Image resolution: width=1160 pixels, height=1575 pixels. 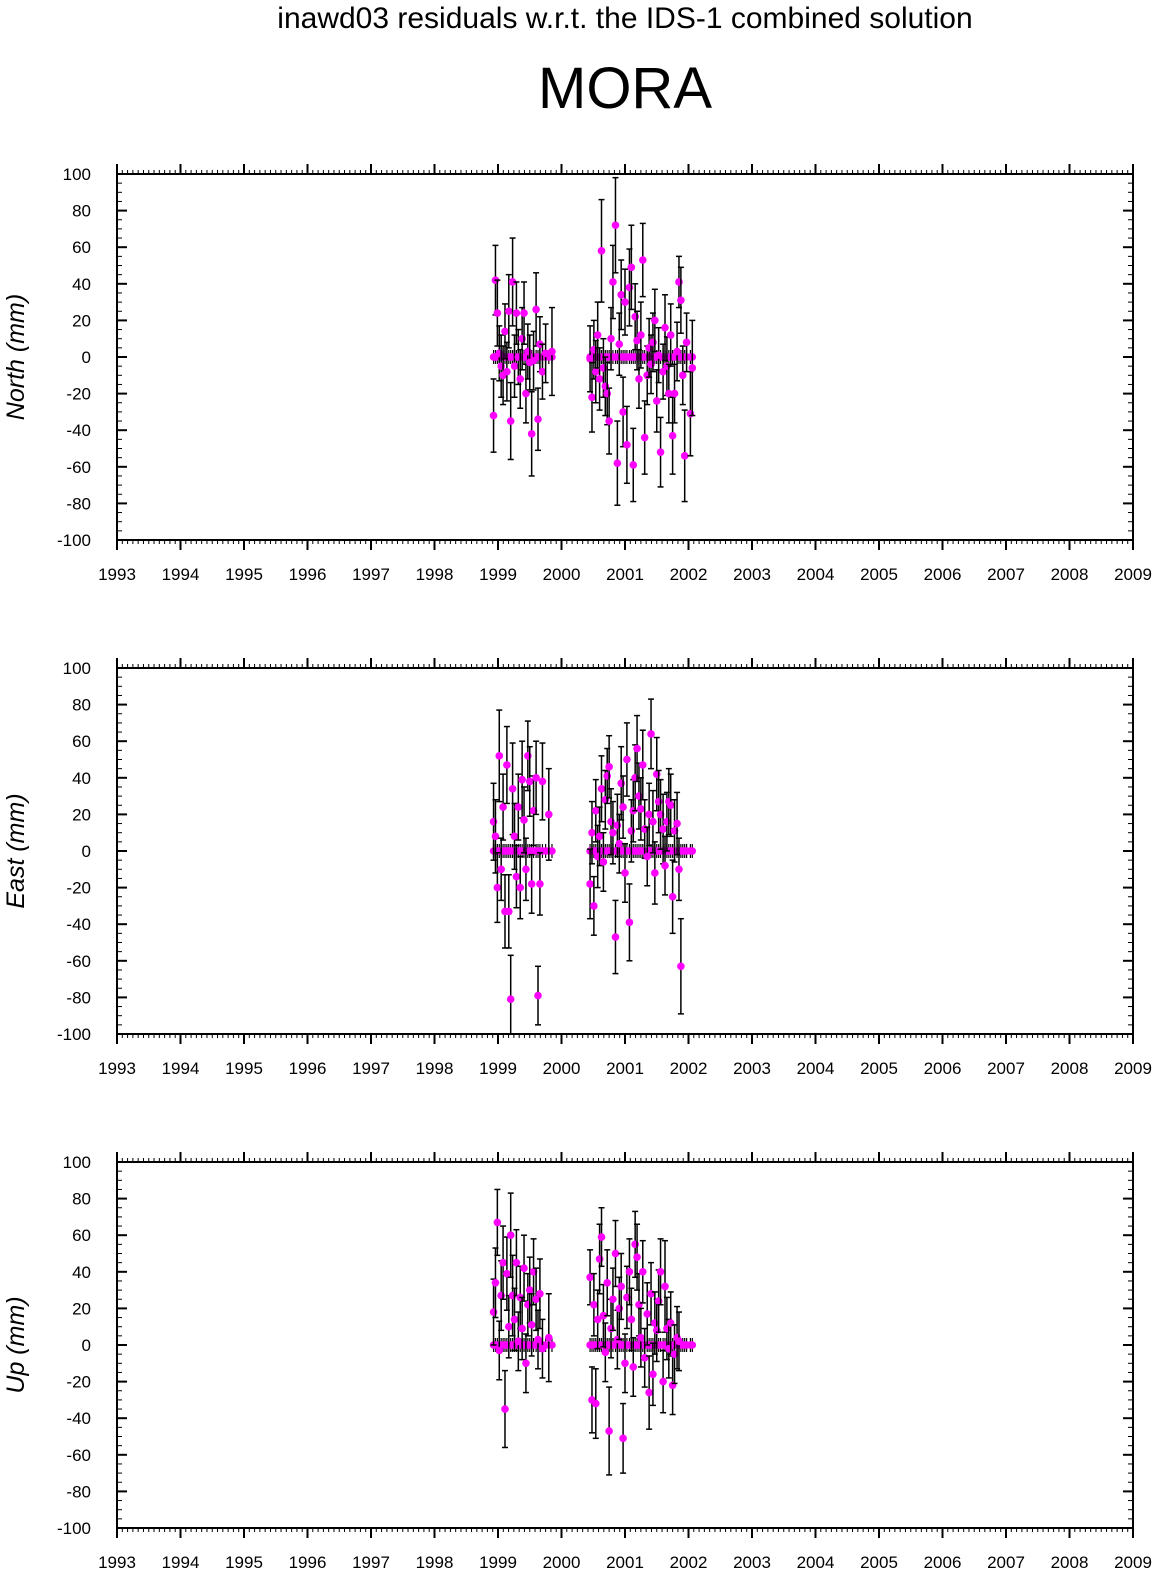 What do you see at coordinates (78, 467) in the screenshot?
I see `north-y-tick-label: -60` at bounding box center [78, 467].